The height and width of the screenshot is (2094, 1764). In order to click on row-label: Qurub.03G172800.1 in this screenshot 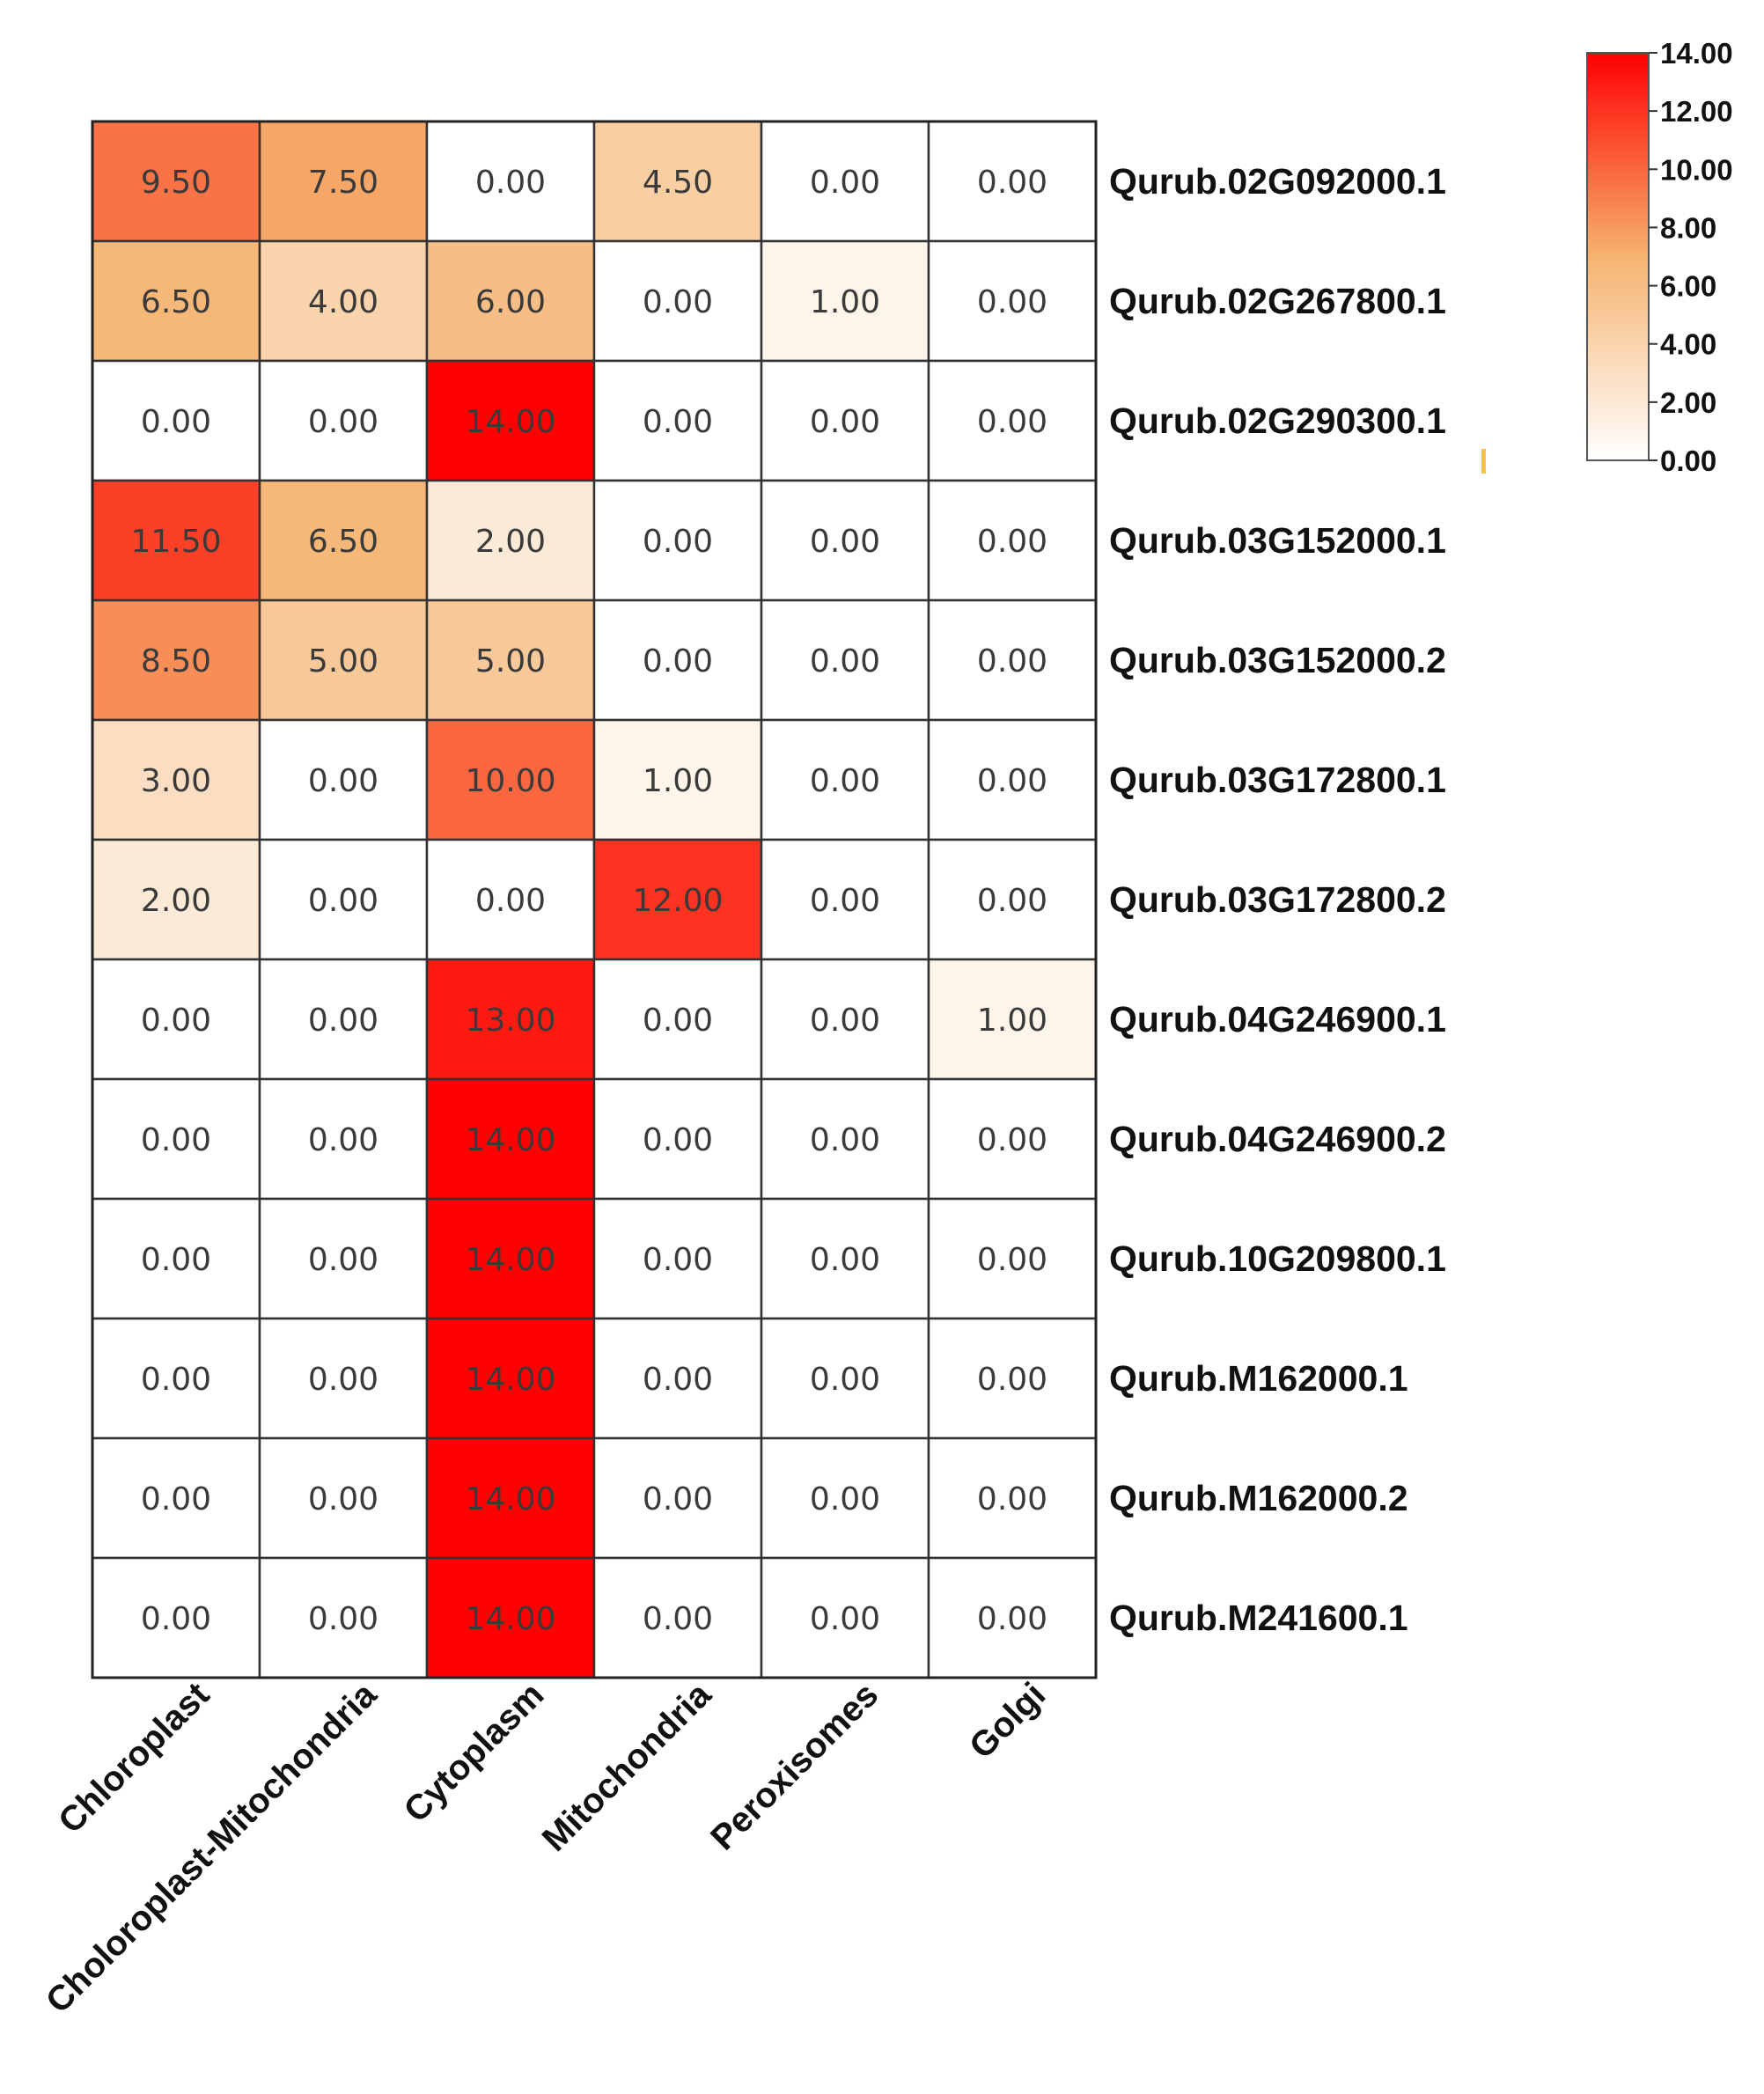, I will do `click(1277, 780)`.